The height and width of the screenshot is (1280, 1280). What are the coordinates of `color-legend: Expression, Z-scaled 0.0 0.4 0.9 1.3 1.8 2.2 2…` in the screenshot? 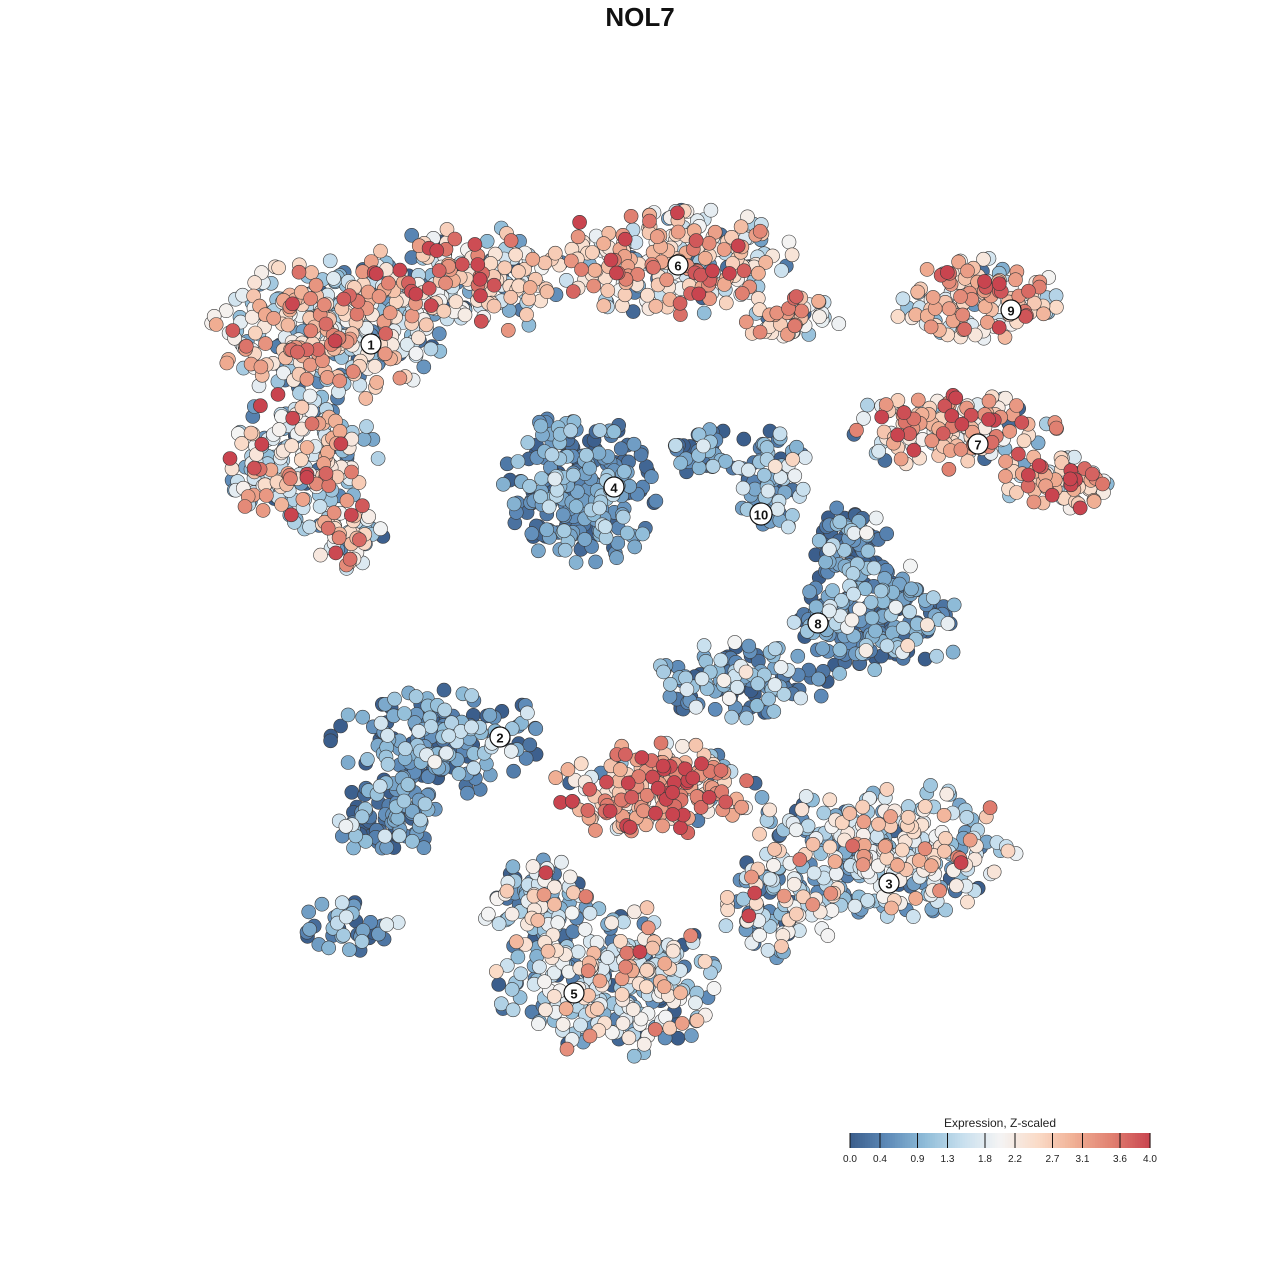 It's located at (1000, 1140).